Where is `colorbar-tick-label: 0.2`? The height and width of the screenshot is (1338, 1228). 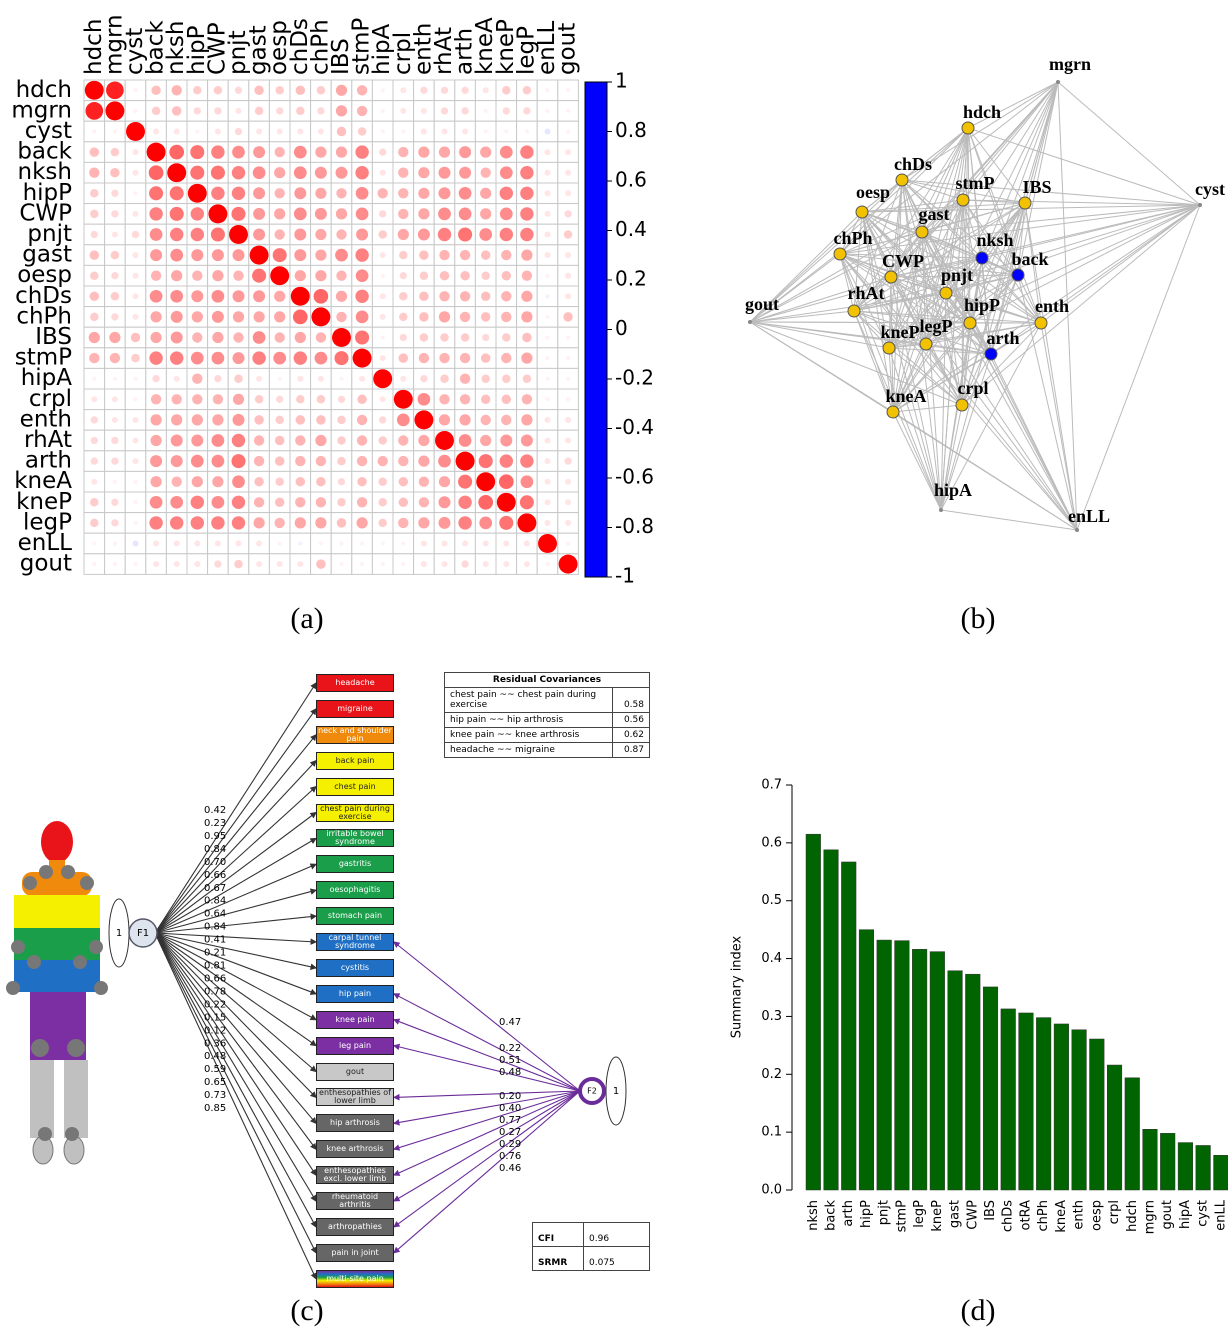 colorbar-tick-label: 0.2 is located at coordinates (631, 279).